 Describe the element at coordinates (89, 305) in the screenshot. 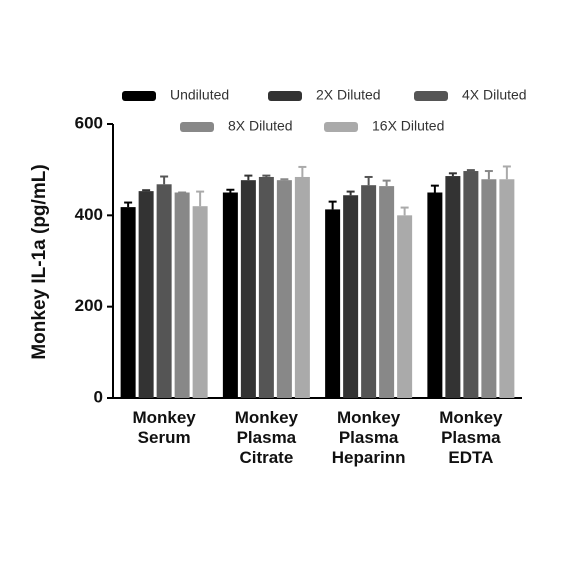

I see `y-tick-label: 200` at that location.